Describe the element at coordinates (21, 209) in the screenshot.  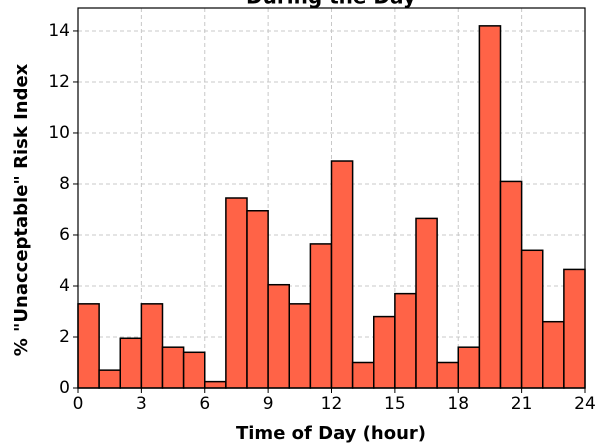
I see `y-axis-label: % "Unacceptable" Risk Index` at that location.